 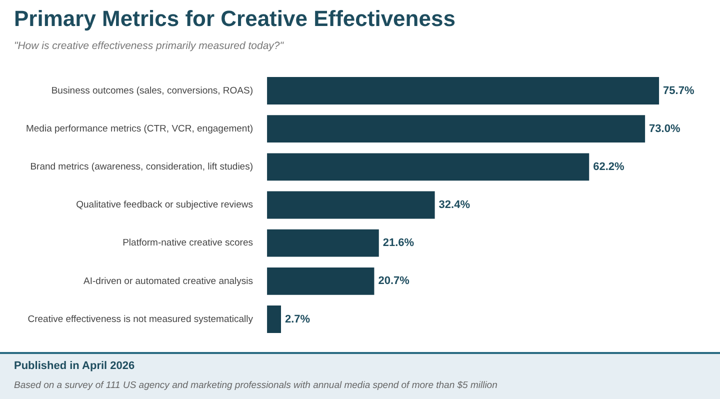 What do you see at coordinates (256, 385) in the screenshot?
I see `text: Based on a survey of 111 US agency and marketing professionals with annual media spend of more than $5 million` at bounding box center [256, 385].